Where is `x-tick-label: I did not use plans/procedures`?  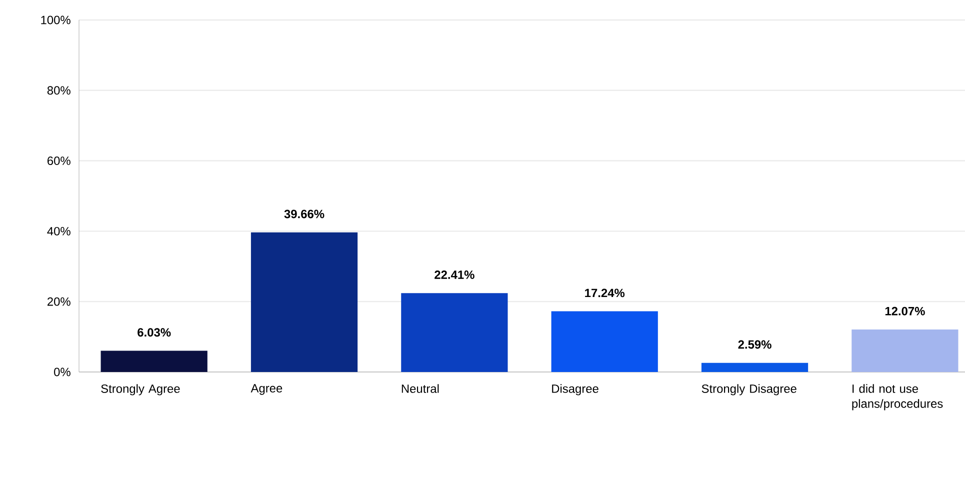 x-tick-label: I did not use plans/procedures is located at coordinates (897, 397).